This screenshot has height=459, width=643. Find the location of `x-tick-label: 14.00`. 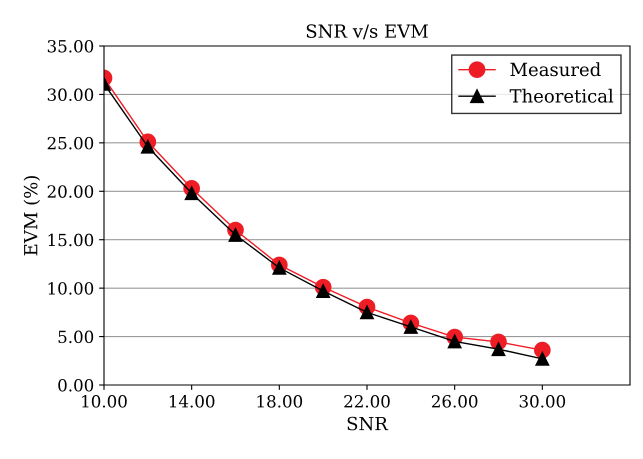

x-tick-label: 14.00 is located at coordinates (192, 401).